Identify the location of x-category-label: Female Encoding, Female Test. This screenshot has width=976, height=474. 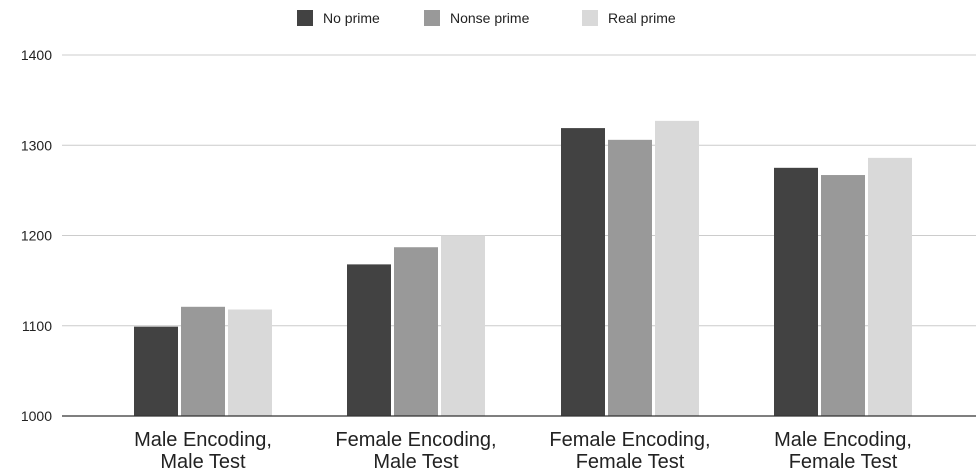
(629, 451).